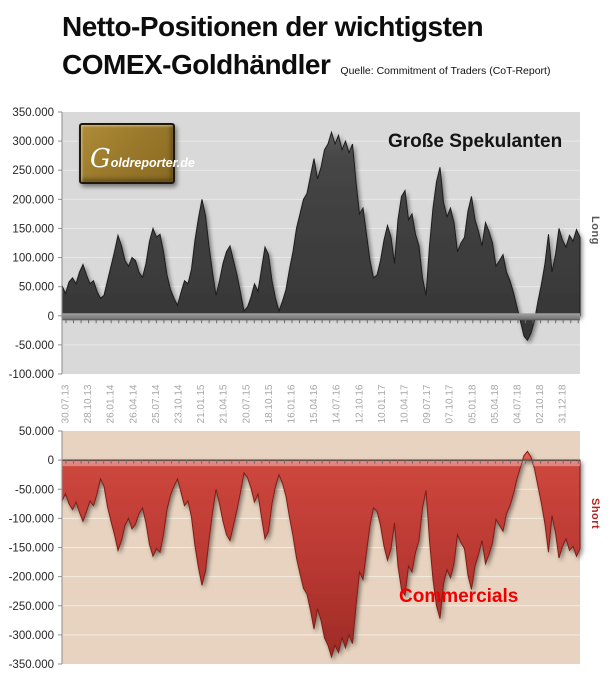 The height and width of the screenshot is (691, 613). I want to click on x-tick-label: 09.07.17, so click(427, 403).